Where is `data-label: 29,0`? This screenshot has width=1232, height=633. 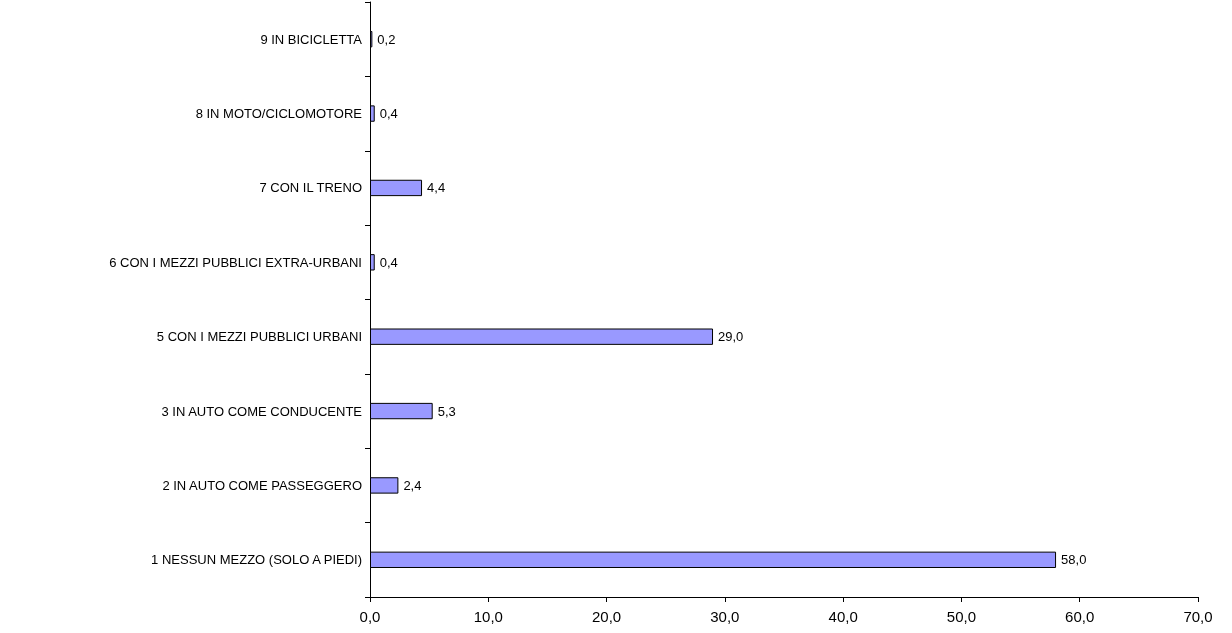
data-label: 29,0 is located at coordinates (731, 337).